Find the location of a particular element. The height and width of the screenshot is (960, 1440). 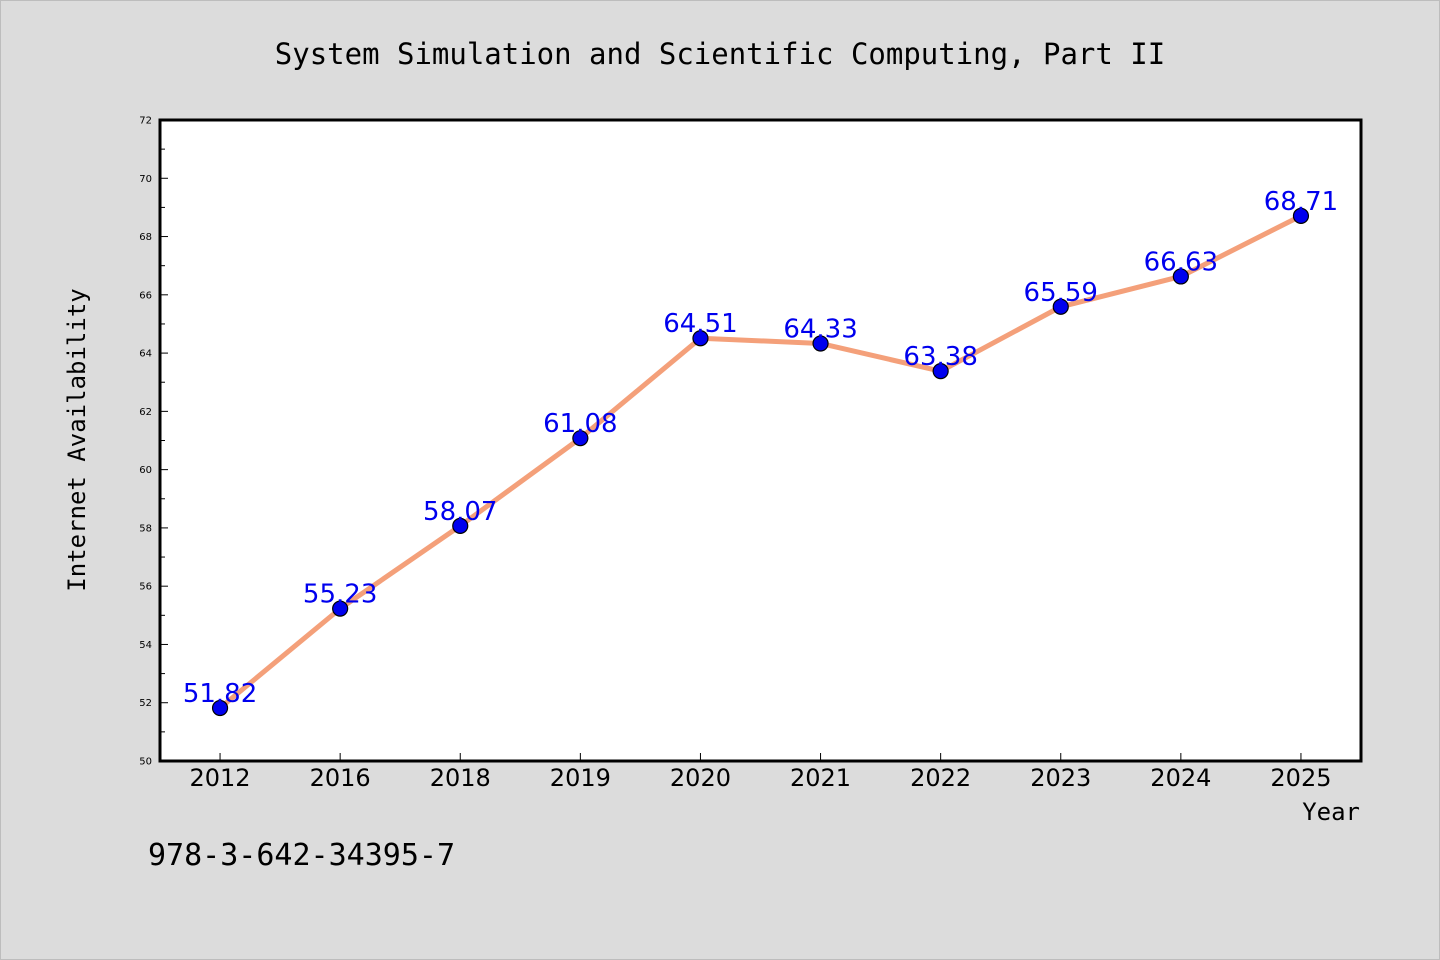

x-axis: 2012 2016 2018 2019 2020 2021 2022 2023 2024 2025 is located at coordinates (760, 772).